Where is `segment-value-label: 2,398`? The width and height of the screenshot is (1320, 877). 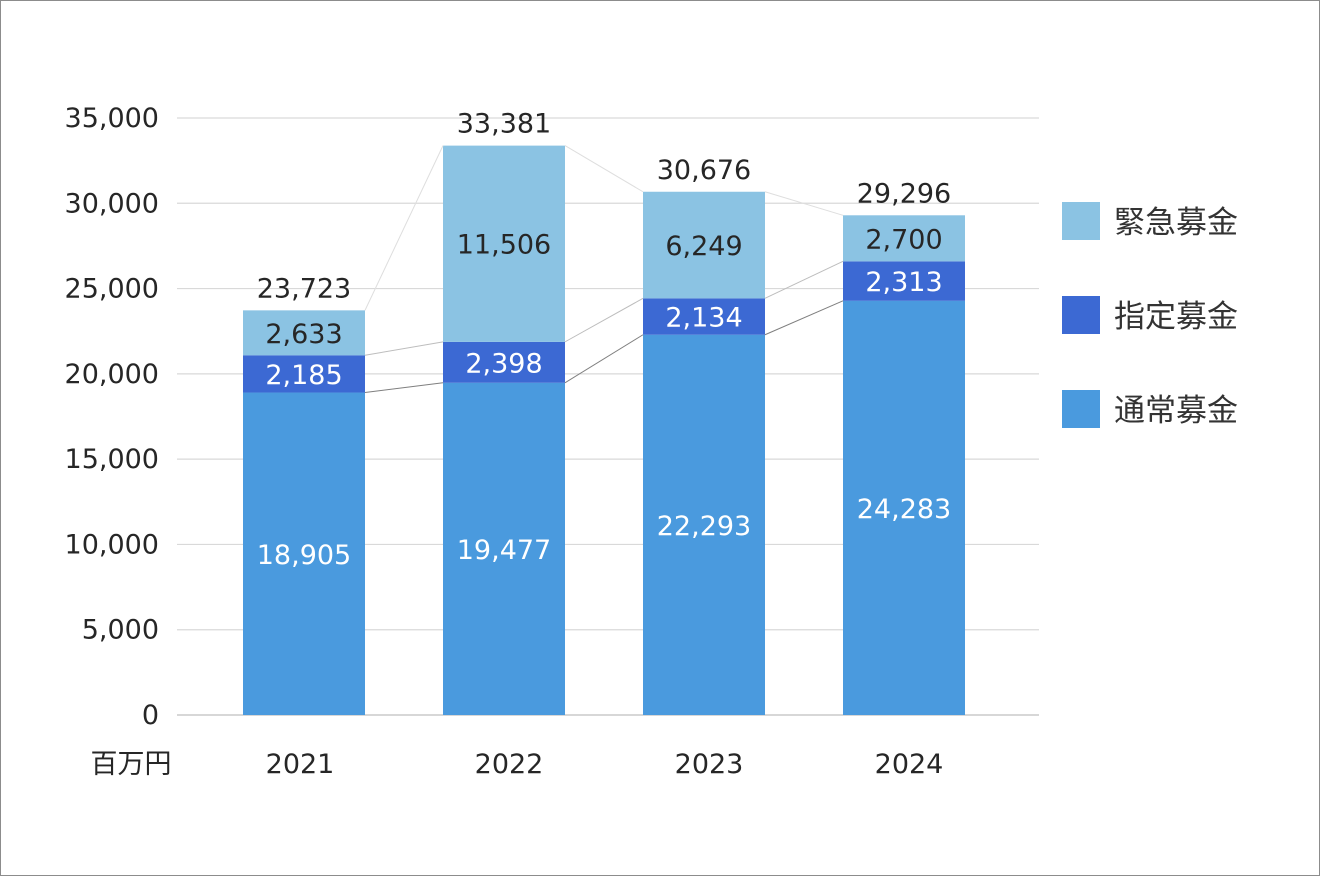 segment-value-label: 2,398 is located at coordinates (503, 363).